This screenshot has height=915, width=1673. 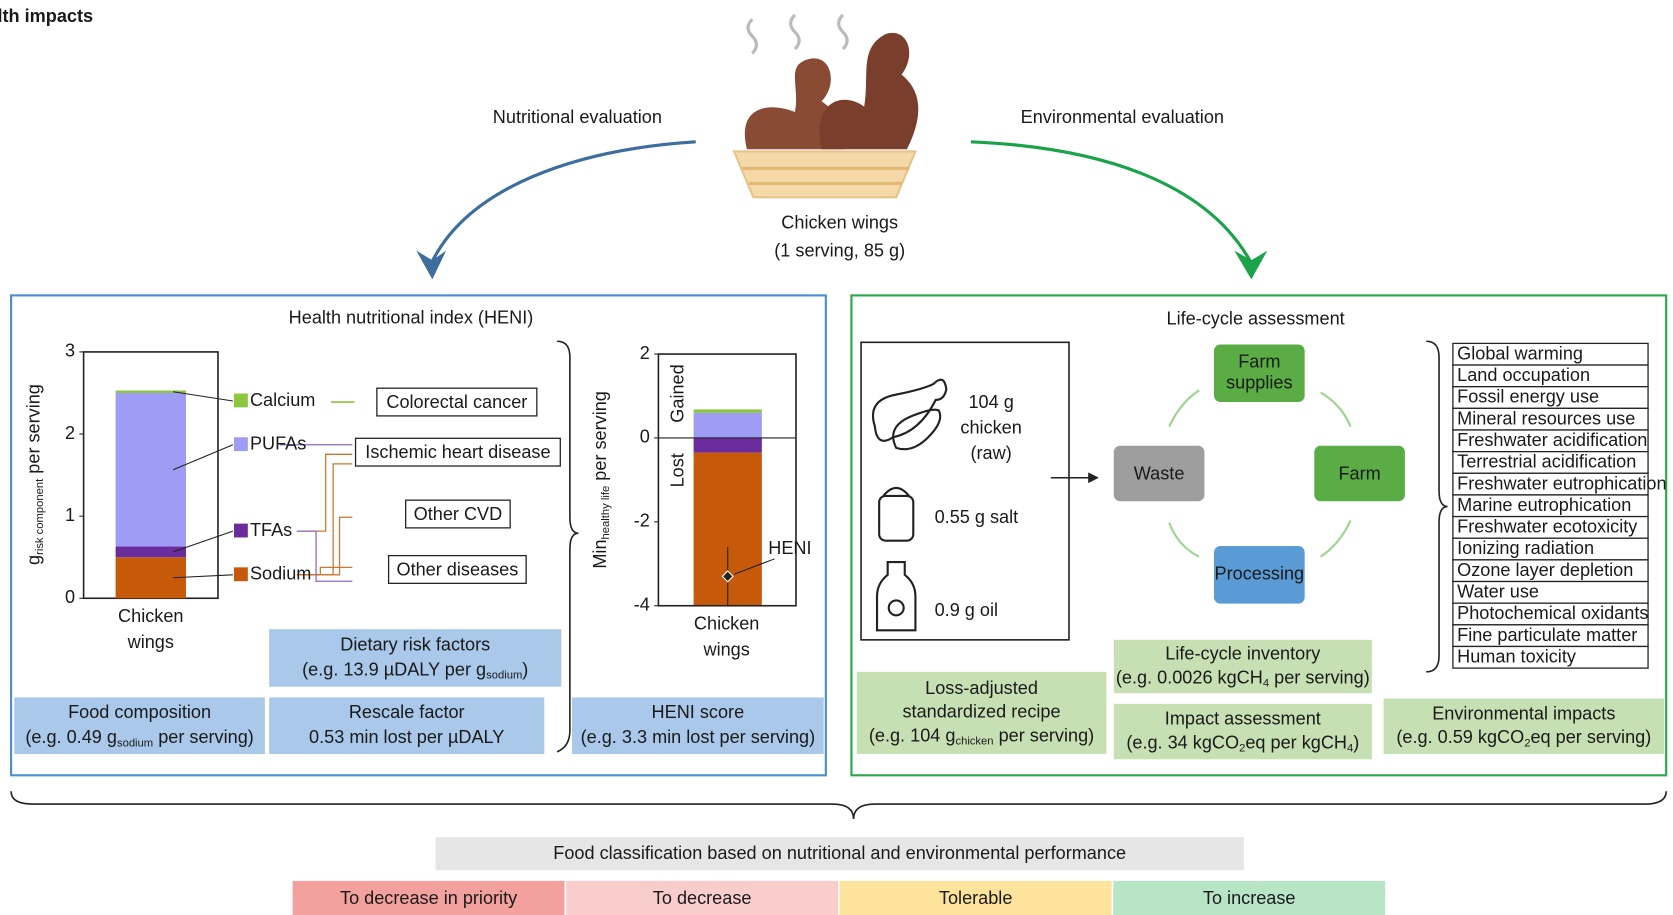 What do you see at coordinates (698, 712) in the screenshot?
I see `step-label: HENI score` at bounding box center [698, 712].